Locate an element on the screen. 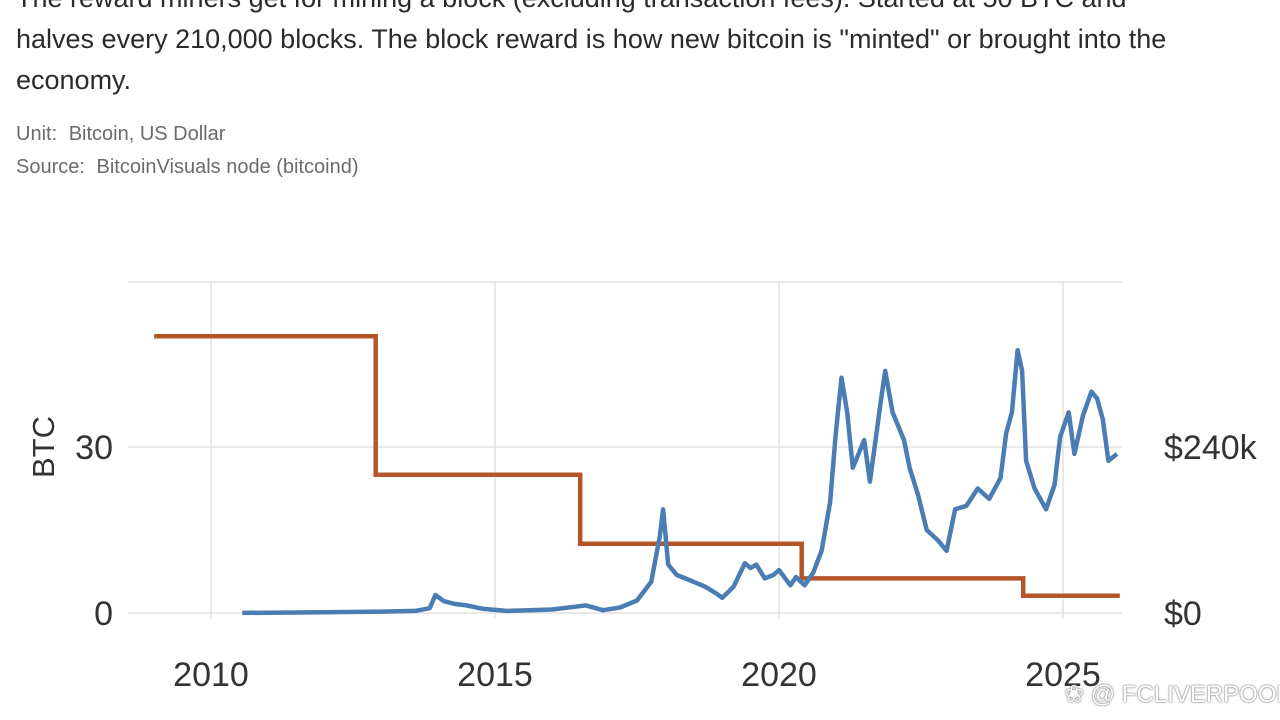 This screenshot has height=720, width=1280. y-axis-label: BTC is located at coordinates (43, 447).